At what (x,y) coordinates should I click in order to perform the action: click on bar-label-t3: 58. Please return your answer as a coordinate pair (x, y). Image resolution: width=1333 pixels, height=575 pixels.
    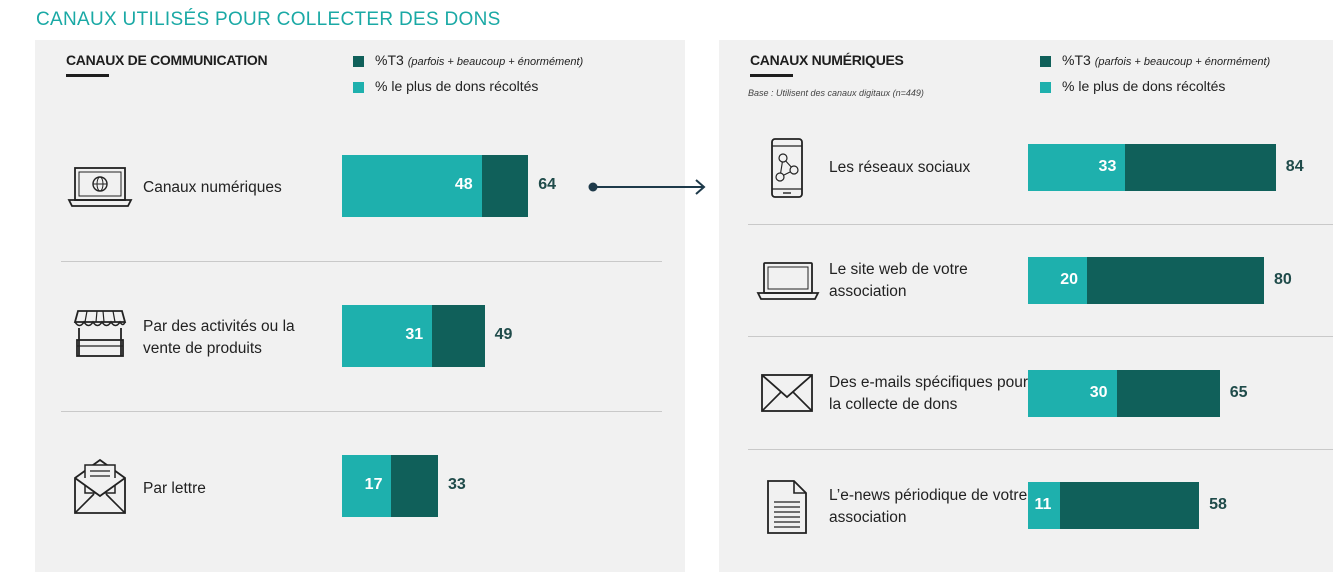
    Looking at the image, I should click on (1218, 504).